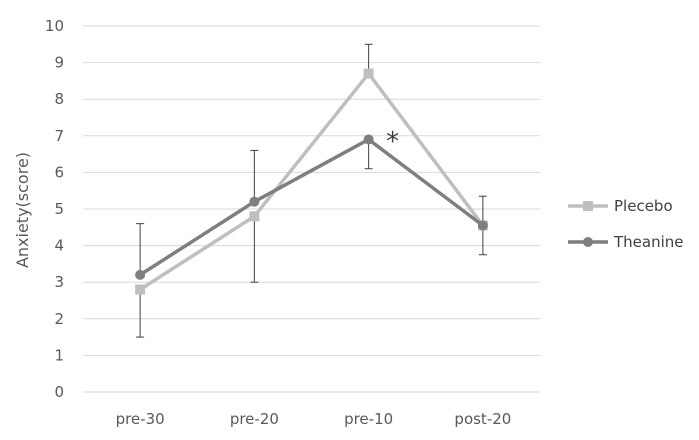 This screenshot has height=440, width=699. I want to click on x-tick-label-pre-10: pre-10, so click(368, 419).